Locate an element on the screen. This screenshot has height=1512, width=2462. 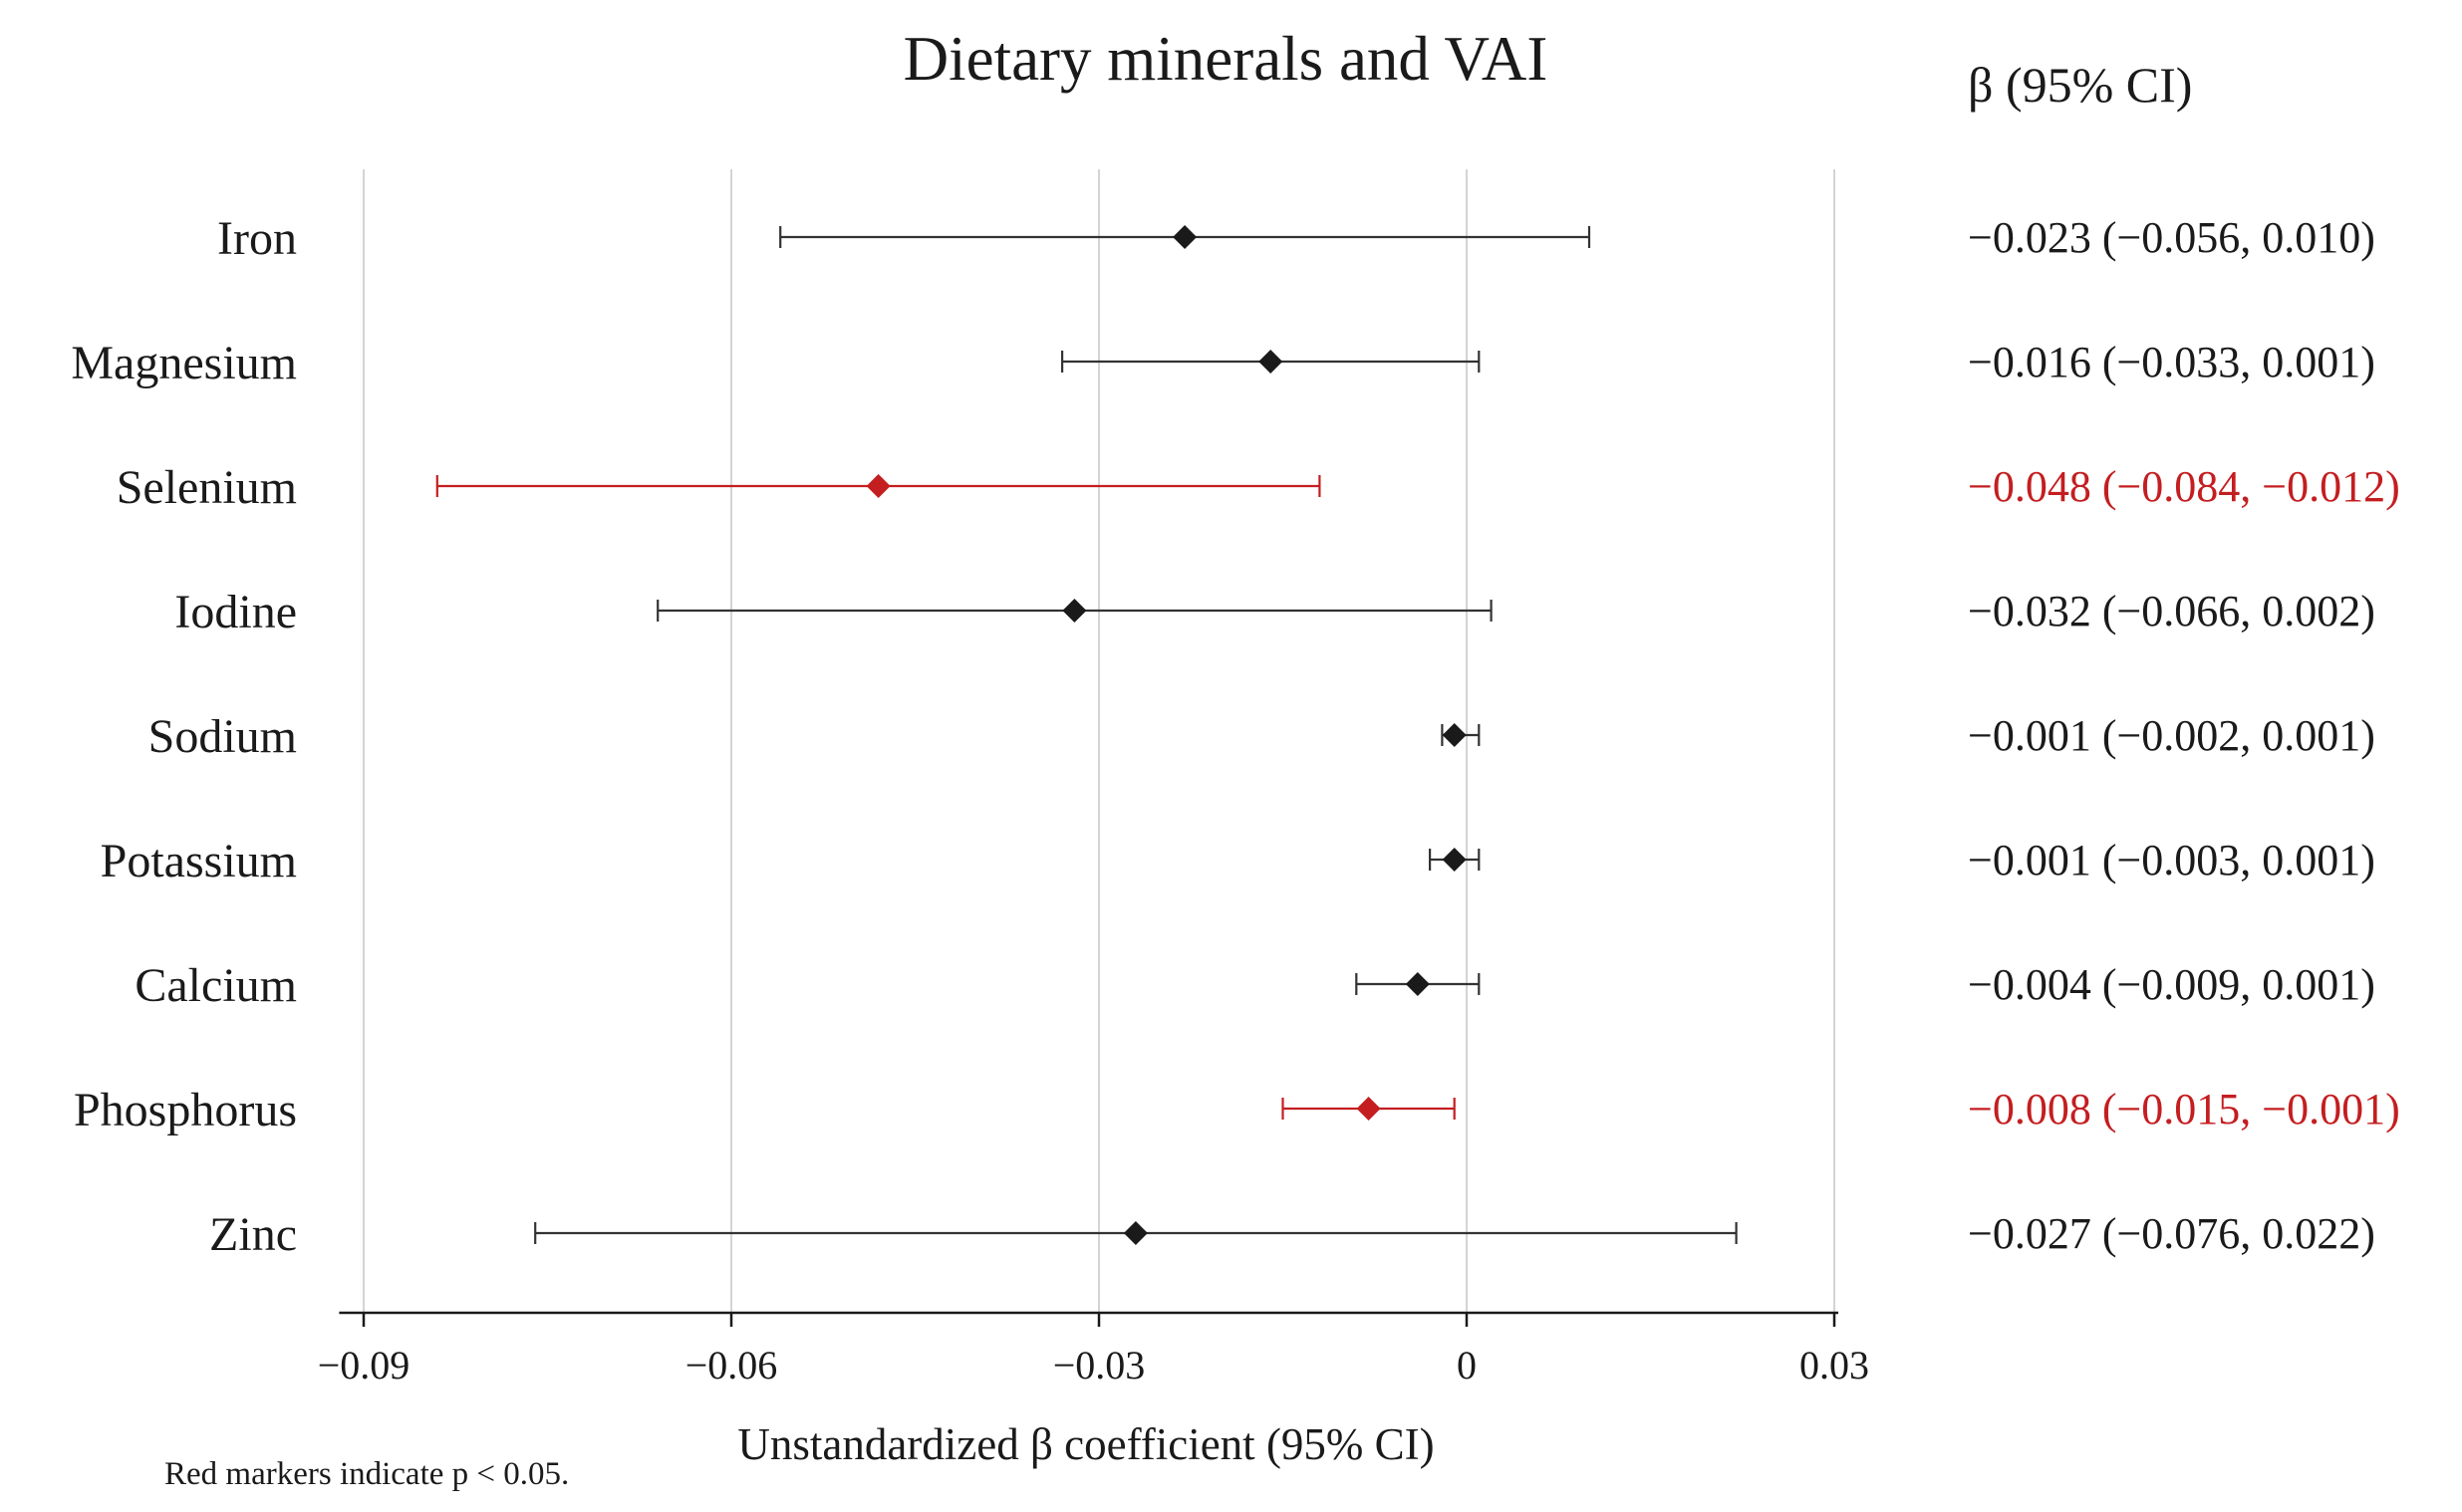
row-label: Phosphorus is located at coordinates (186, 1110).